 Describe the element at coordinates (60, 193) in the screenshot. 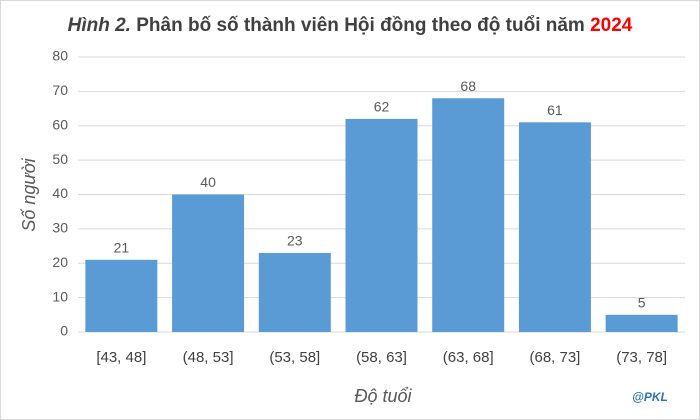

I see `y-tick-label: 40` at that location.